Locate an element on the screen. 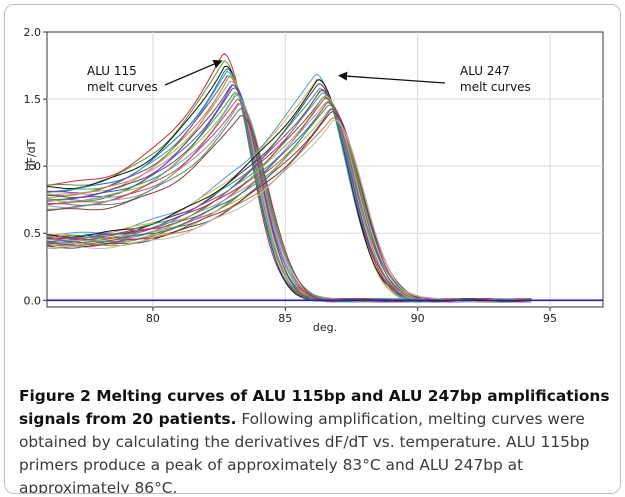 The height and width of the screenshot is (497, 625). x-tick-label: 95 is located at coordinates (550, 318).